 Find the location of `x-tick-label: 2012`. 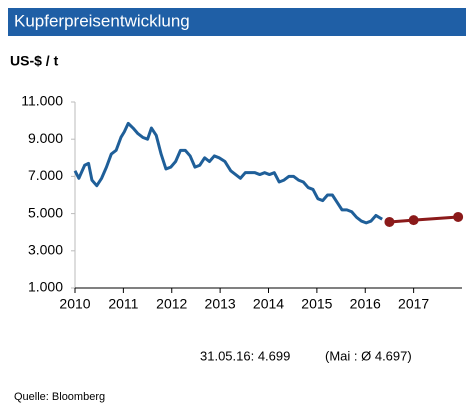

x-tick-label: 2012 is located at coordinates (171, 304).